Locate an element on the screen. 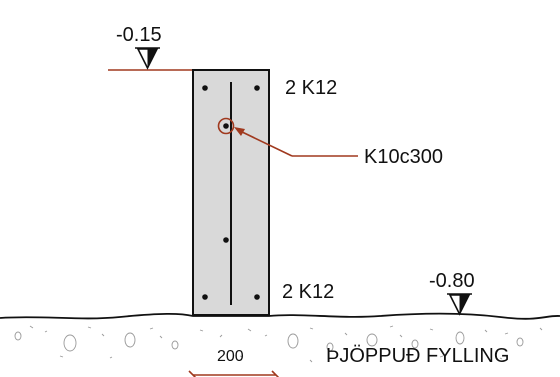 This screenshot has height=377, width=560. stirrup-leader is located at coordinates (296, 142).